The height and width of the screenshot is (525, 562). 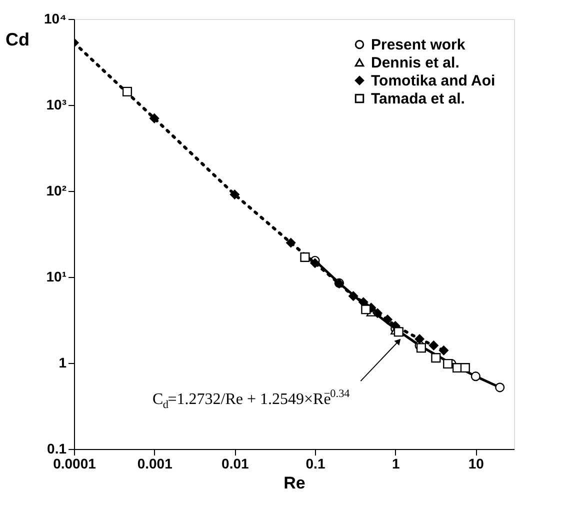 I want to click on legend-label: Dennis et al., so click(x=415, y=63).